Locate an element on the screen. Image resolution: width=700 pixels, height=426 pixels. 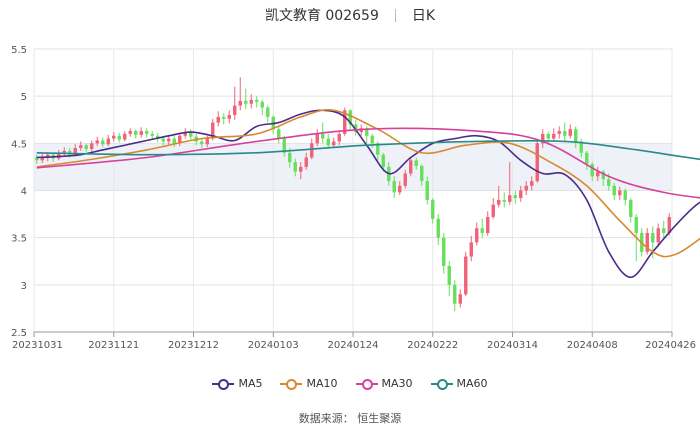
chart-title: 凯文教育 002659 日K is located at coordinates (350, 15).